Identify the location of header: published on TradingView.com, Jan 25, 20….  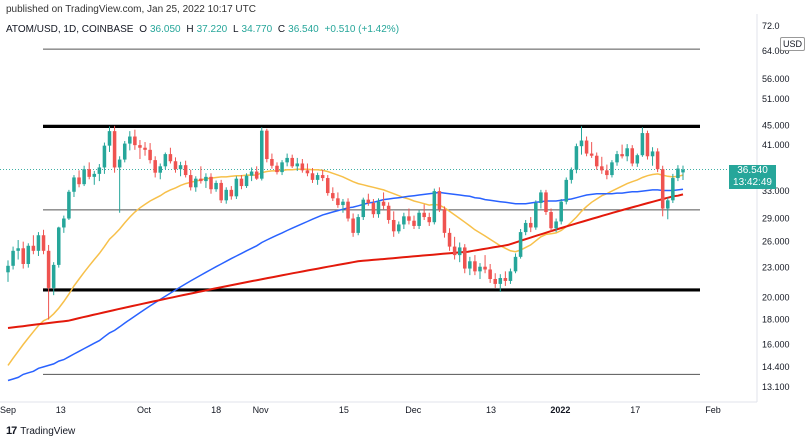
(131, 9).